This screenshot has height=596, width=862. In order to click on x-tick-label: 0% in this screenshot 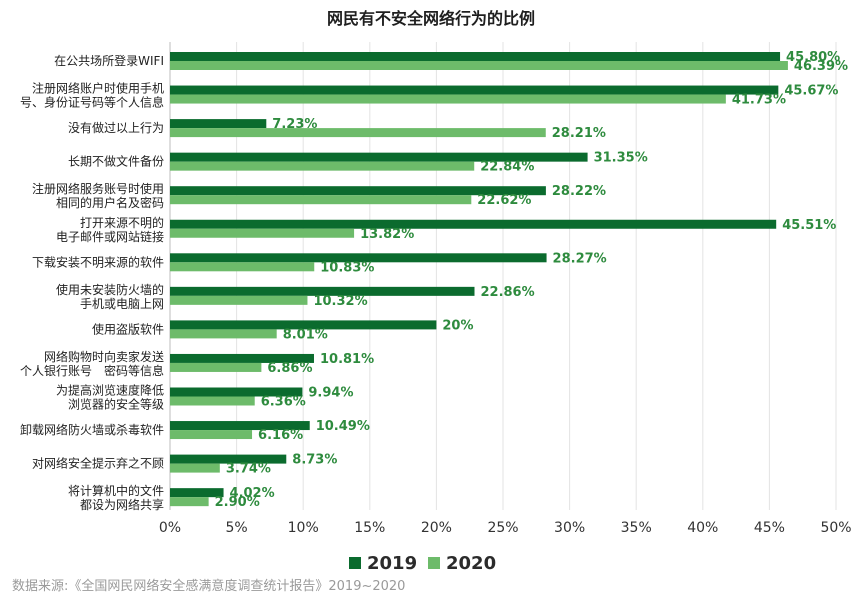, I will do `click(170, 528)`.